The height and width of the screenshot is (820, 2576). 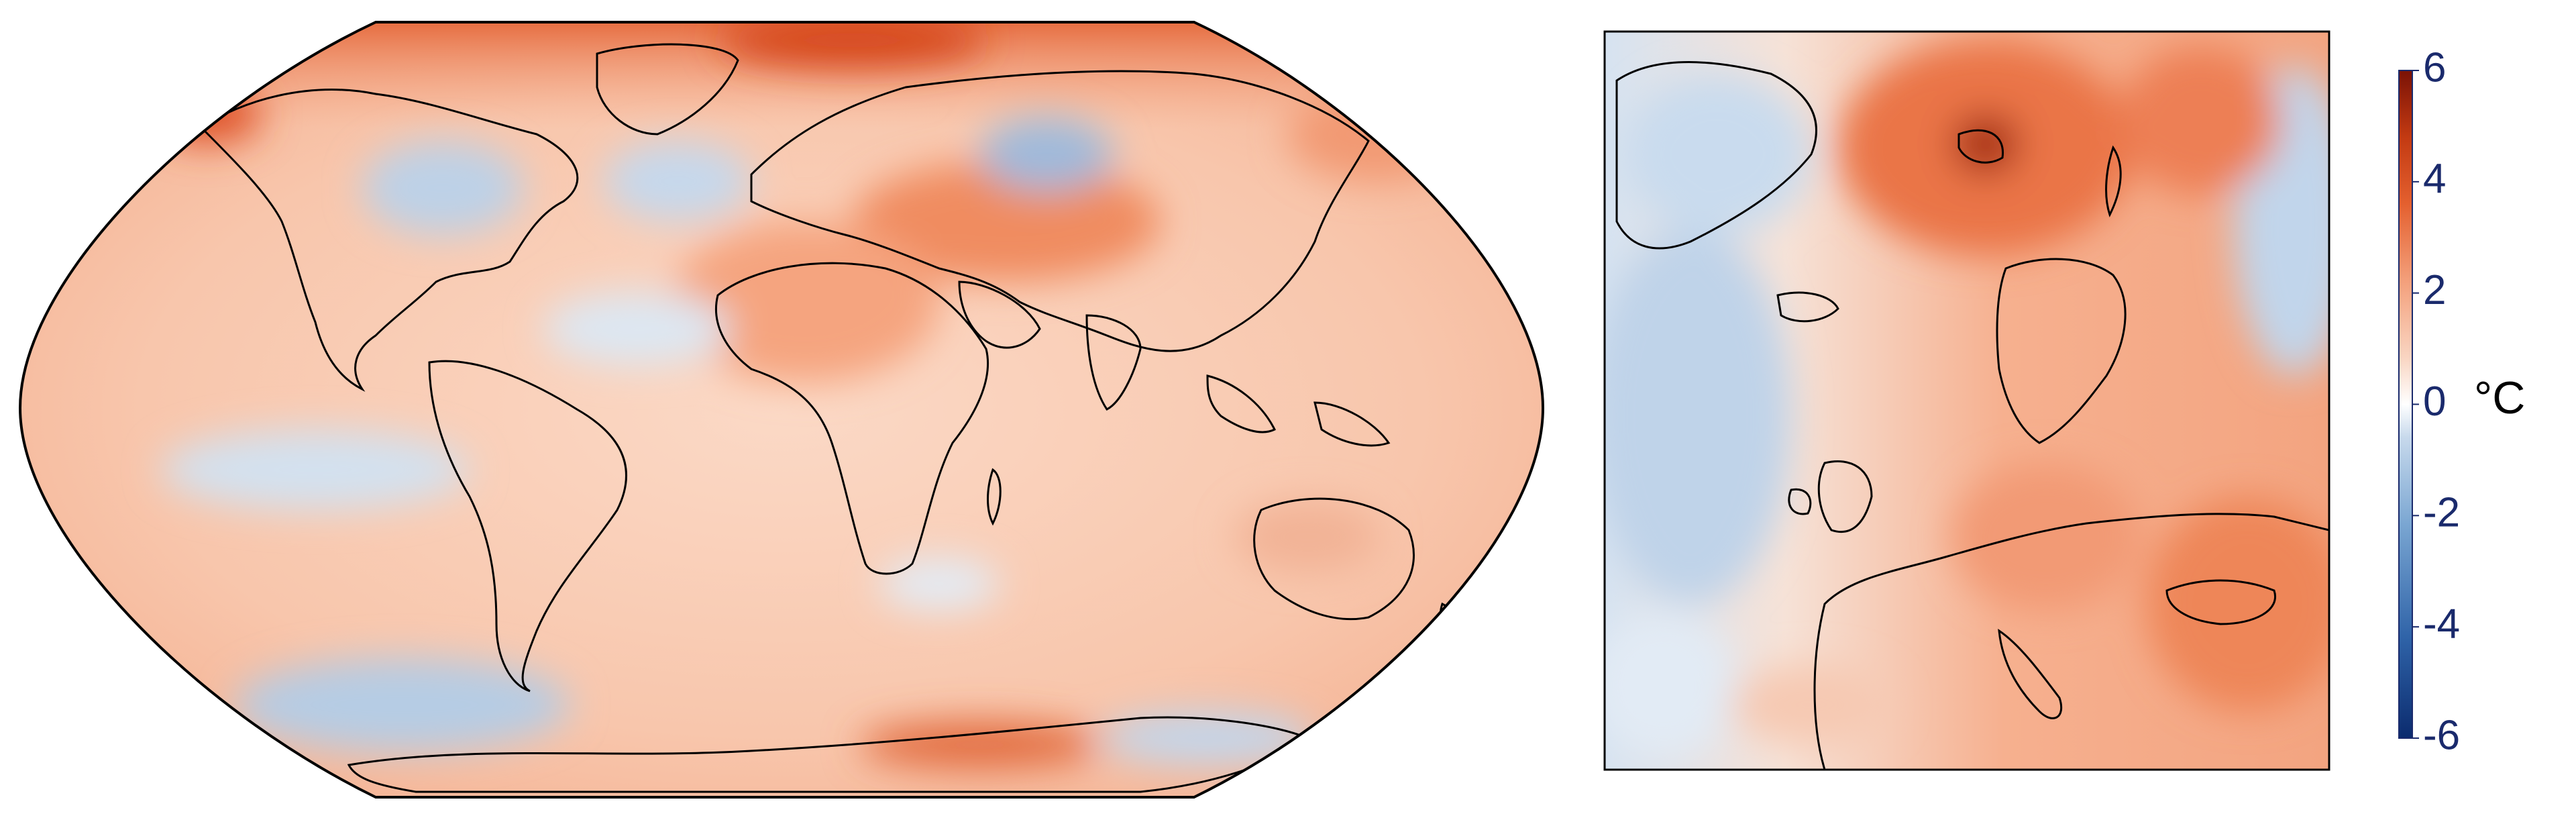 I want to click on colorbar-tick-label: 4, so click(x=2434, y=179).